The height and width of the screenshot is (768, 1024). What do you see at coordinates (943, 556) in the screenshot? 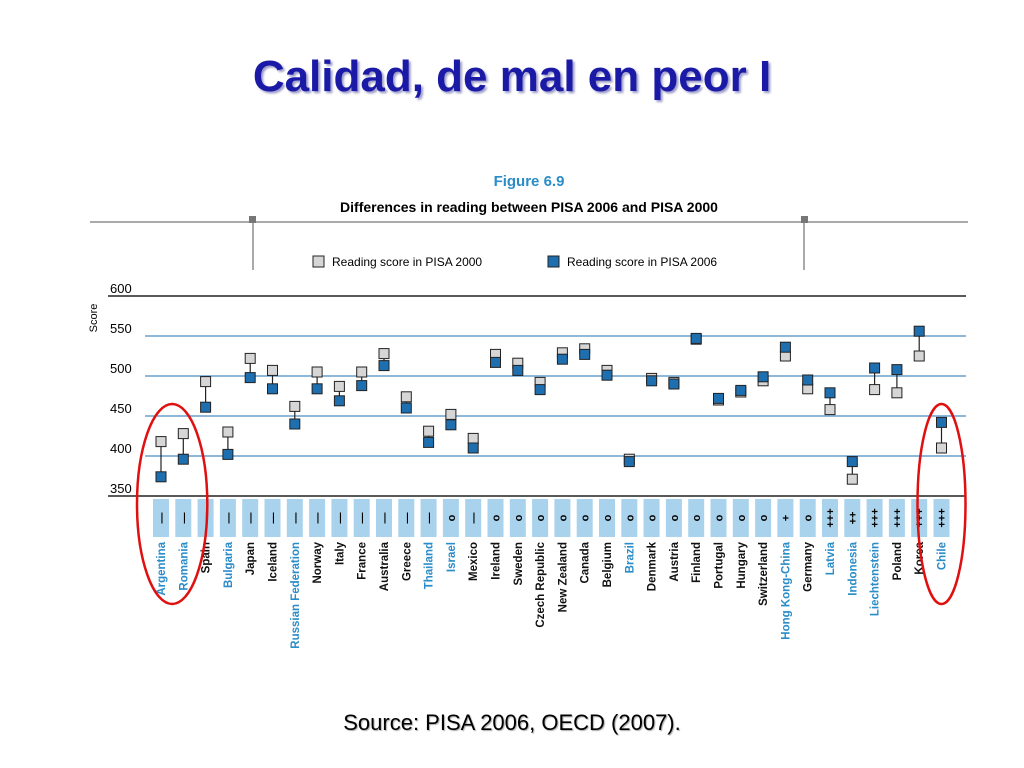
I see `x-tick-label: Chile` at bounding box center [943, 556].